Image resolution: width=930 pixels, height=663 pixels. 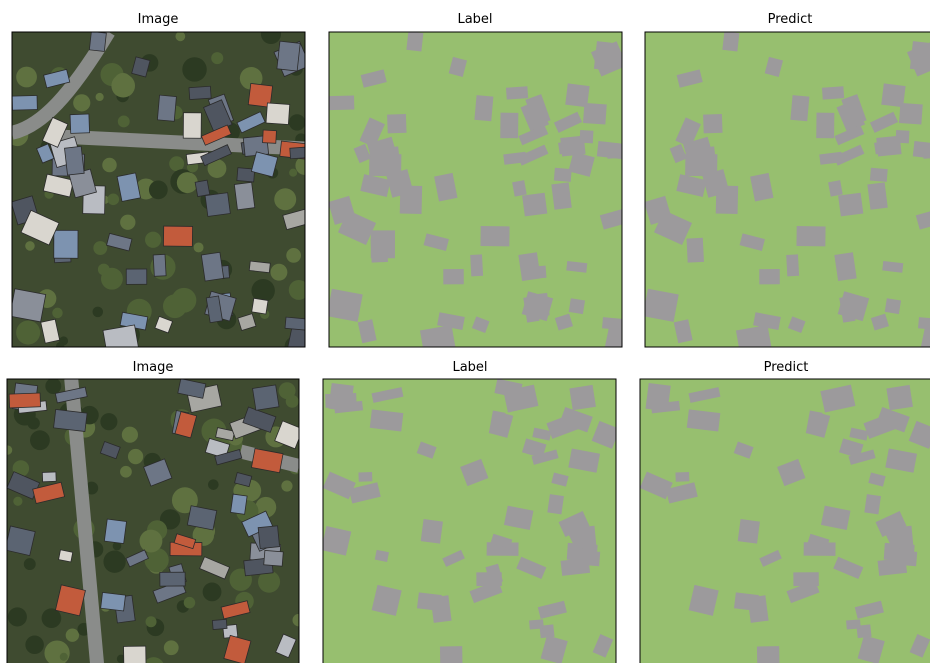 I want to click on panel-title: Image, so click(x=158, y=19).